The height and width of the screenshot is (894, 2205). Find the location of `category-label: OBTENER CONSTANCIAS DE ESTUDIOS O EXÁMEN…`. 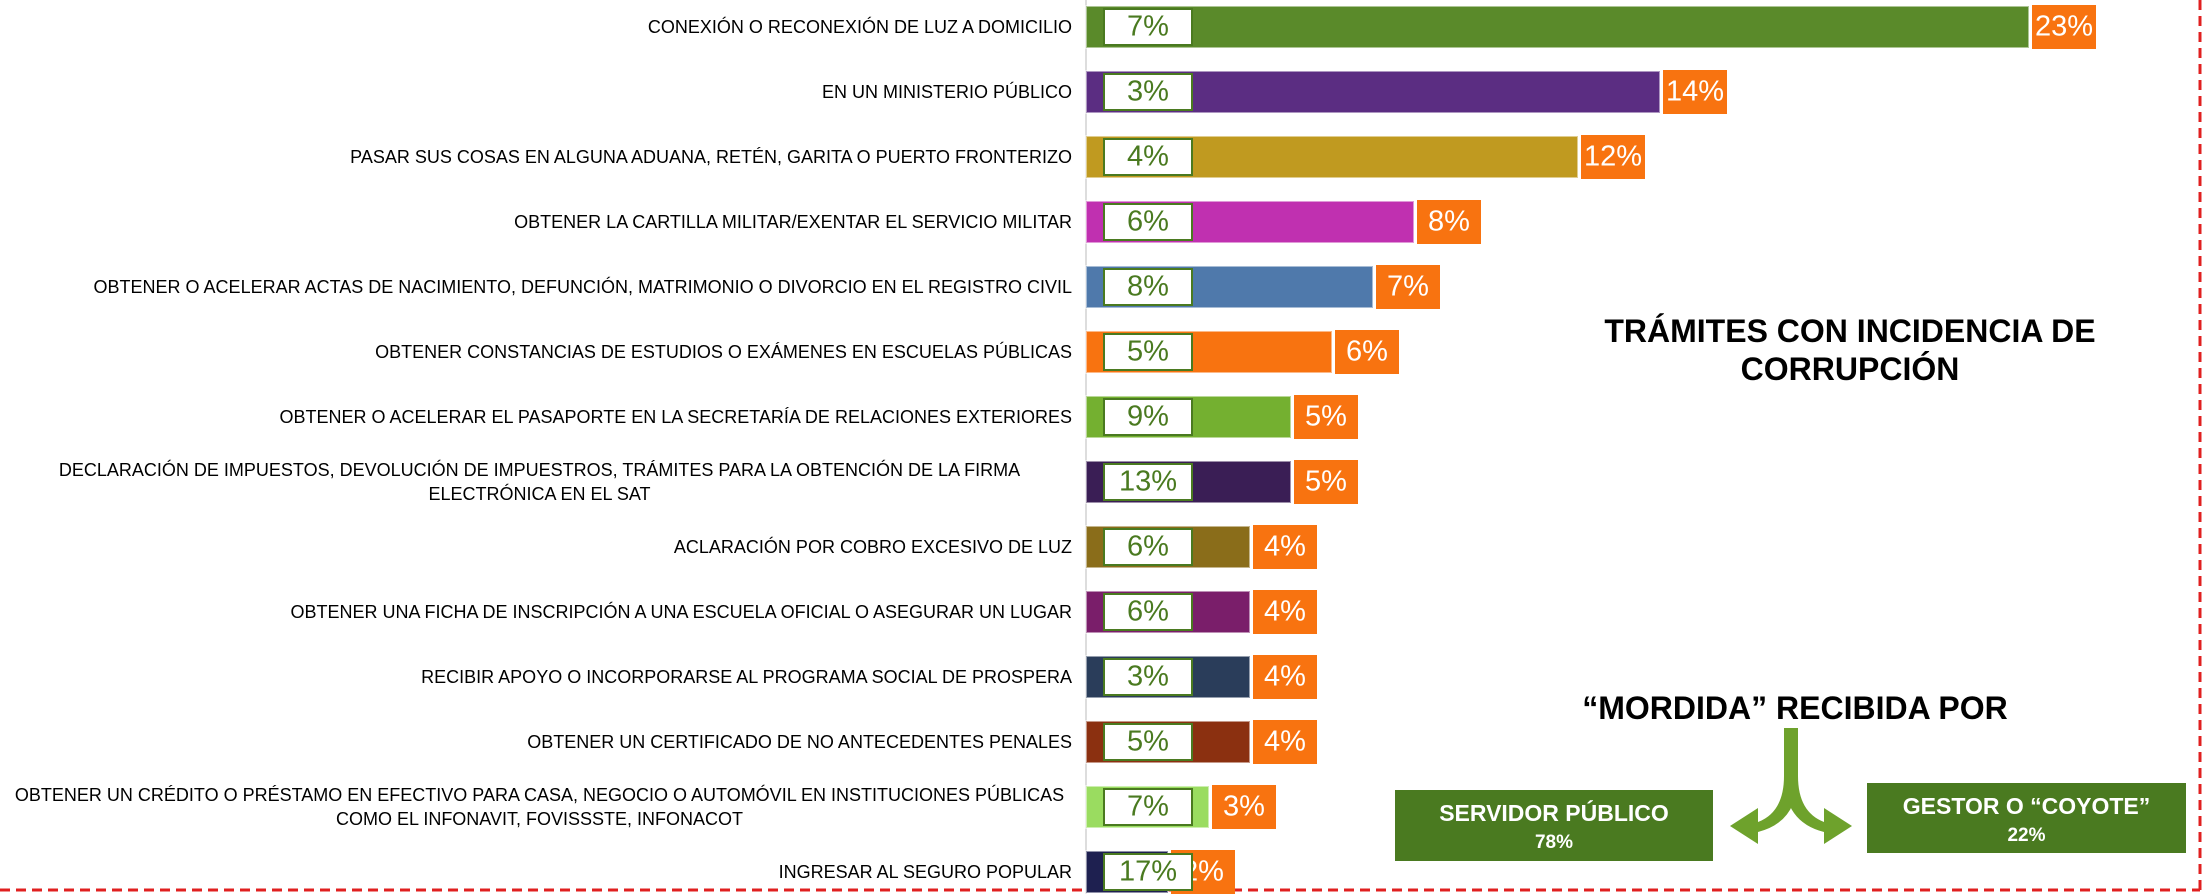

category-label: OBTENER CONSTANCIAS DE ESTUDIOS O EXÁMEN… is located at coordinates (723, 352).